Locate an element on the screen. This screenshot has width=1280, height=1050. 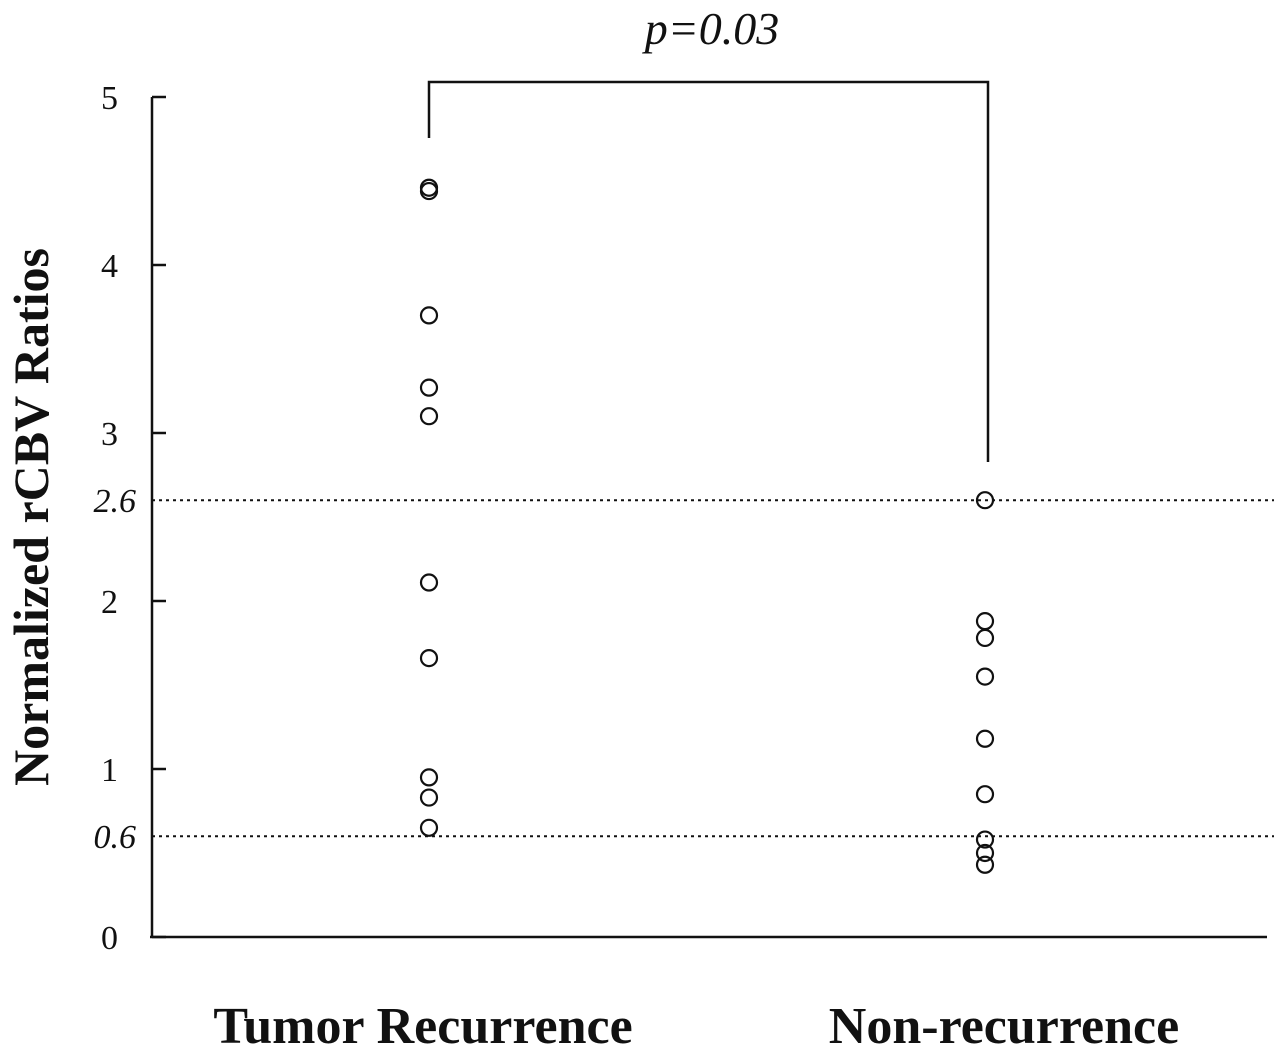
y-tick-label-3: 3 is located at coordinates (109, 434).